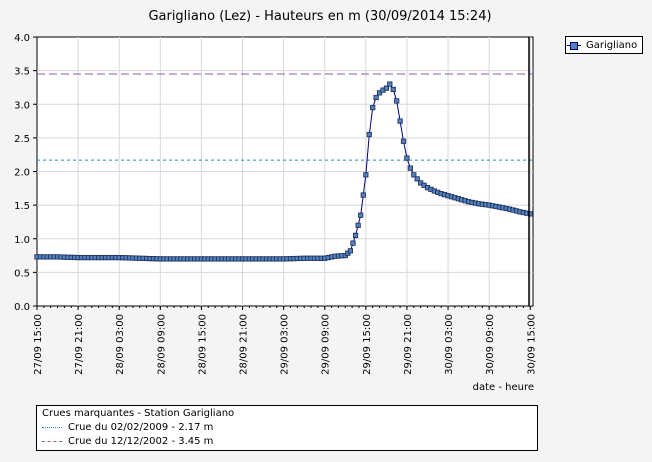 The height and width of the screenshot is (462, 652). What do you see at coordinates (285, 117) in the screenshot?
I see `reference-lines` at bounding box center [285, 117].